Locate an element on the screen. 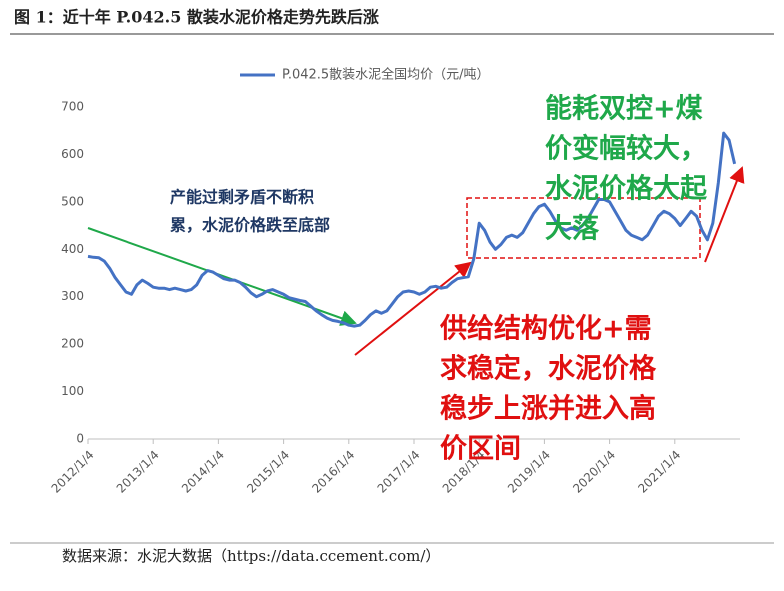  y-tick-label: 400 is located at coordinates (72, 249).